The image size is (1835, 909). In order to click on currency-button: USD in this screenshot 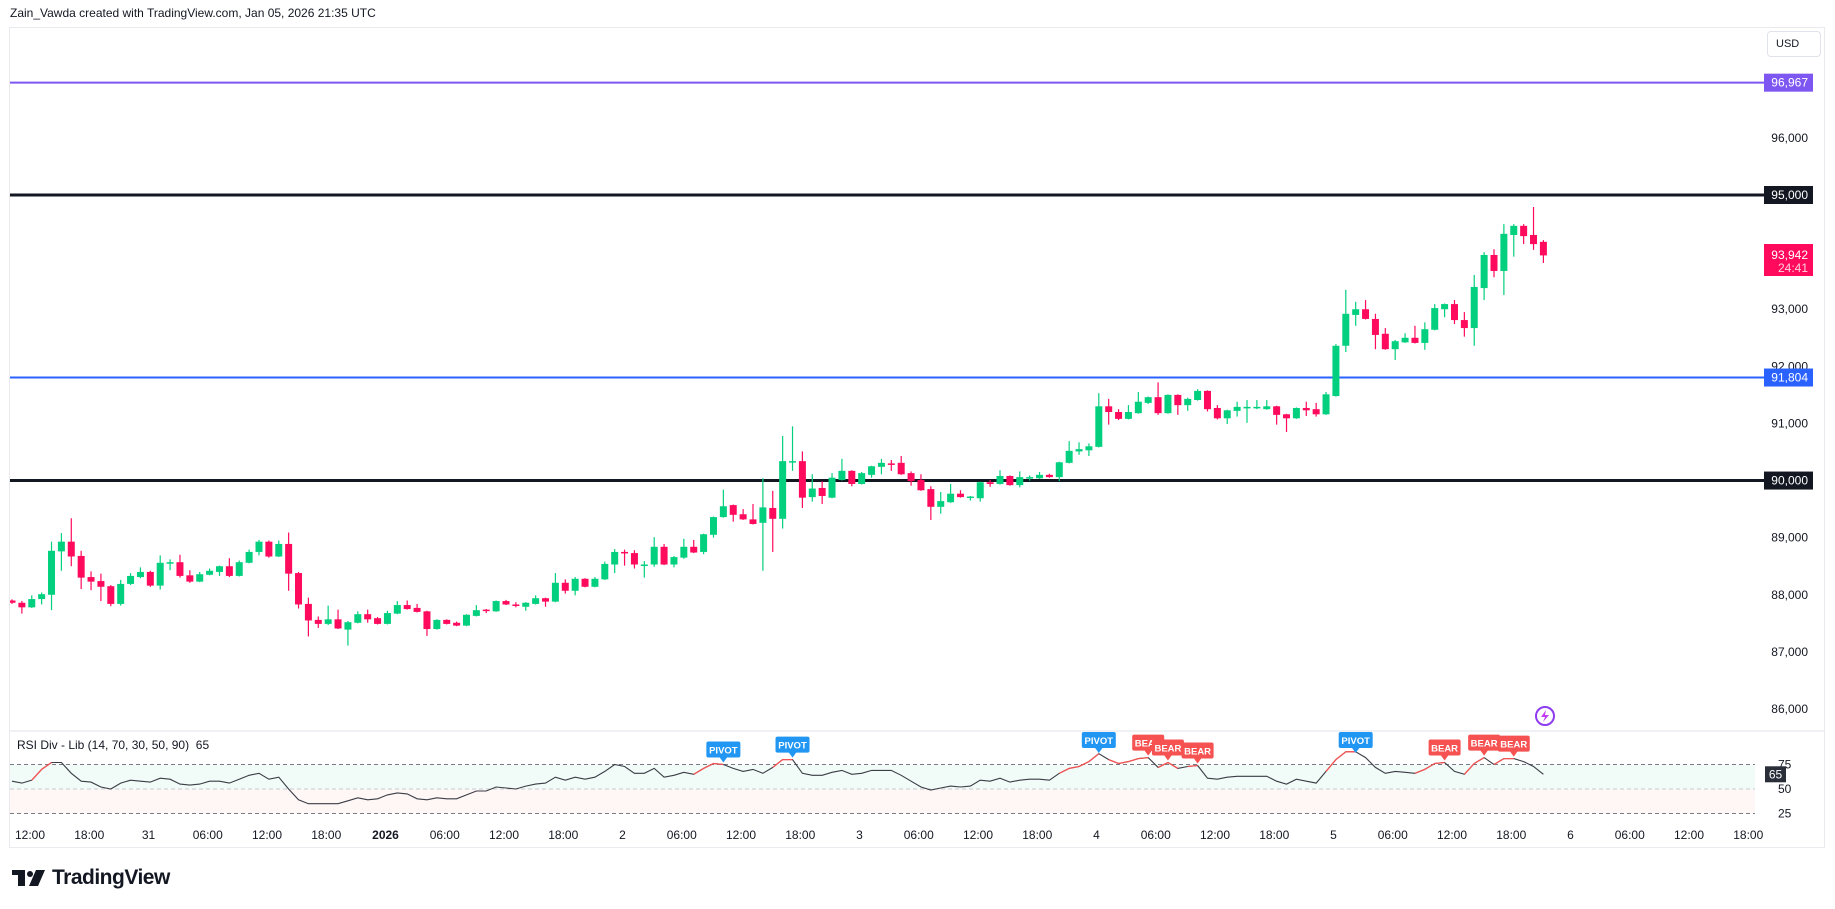, I will do `click(1794, 44)`.